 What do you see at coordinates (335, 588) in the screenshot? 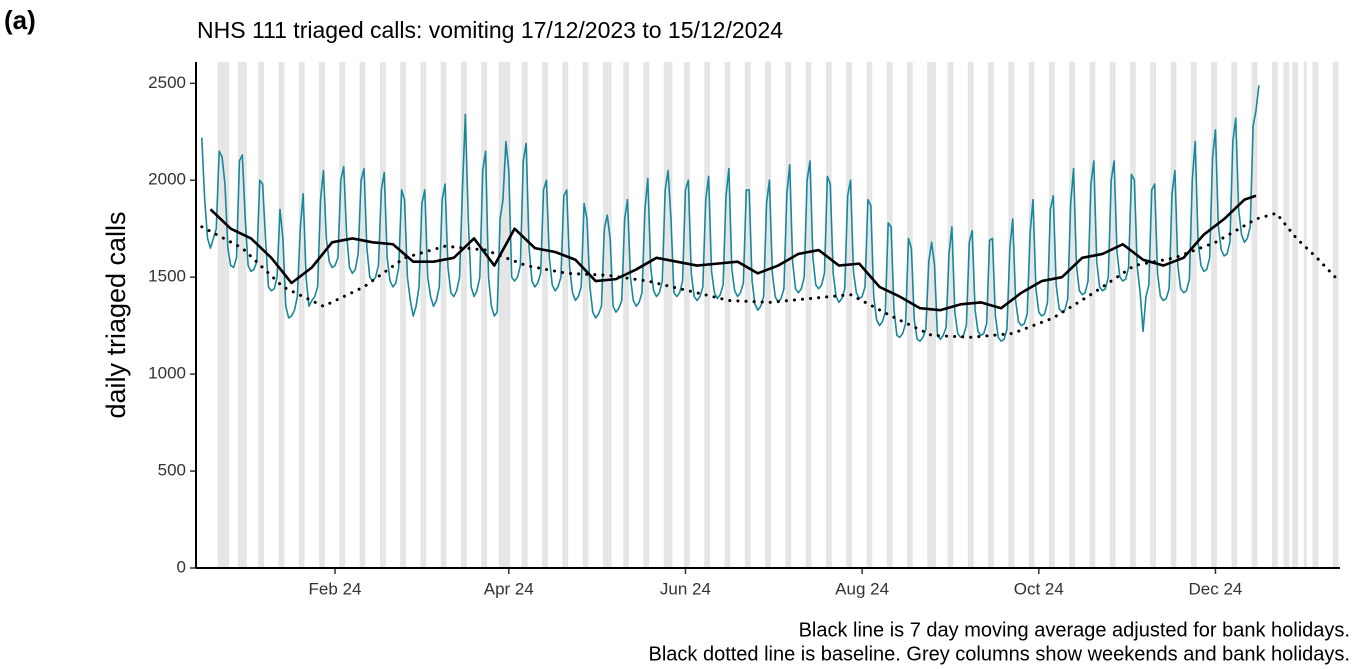
I see `x-tick-label: Feb 24` at bounding box center [335, 588].